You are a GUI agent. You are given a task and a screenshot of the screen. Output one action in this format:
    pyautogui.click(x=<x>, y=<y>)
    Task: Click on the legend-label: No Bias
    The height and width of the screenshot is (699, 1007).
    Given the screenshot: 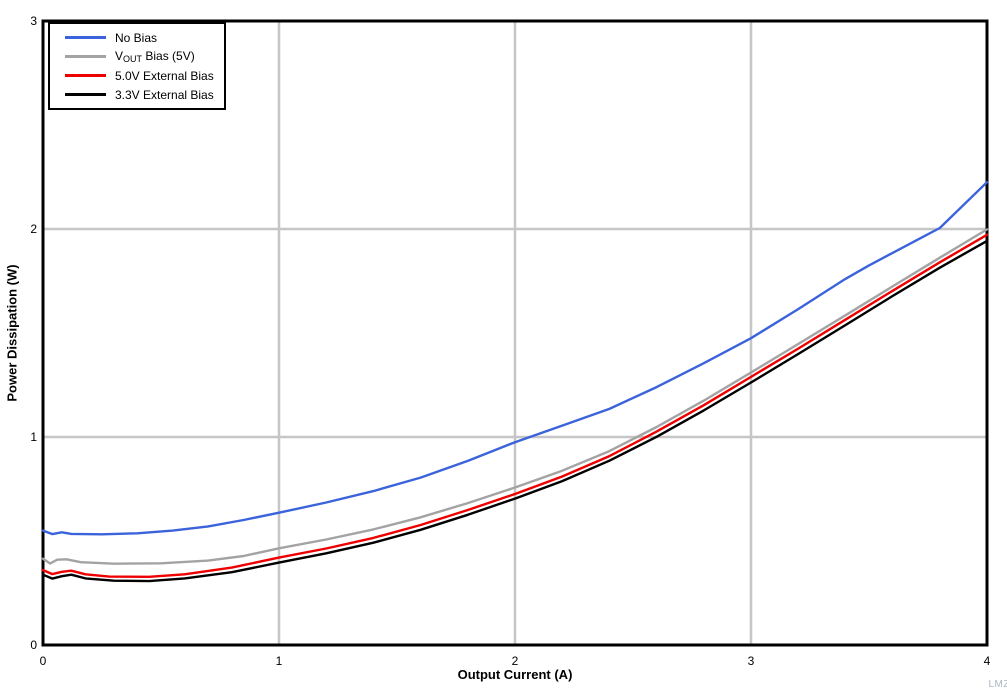 What is the action you would take?
    pyautogui.click(x=136, y=37)
    